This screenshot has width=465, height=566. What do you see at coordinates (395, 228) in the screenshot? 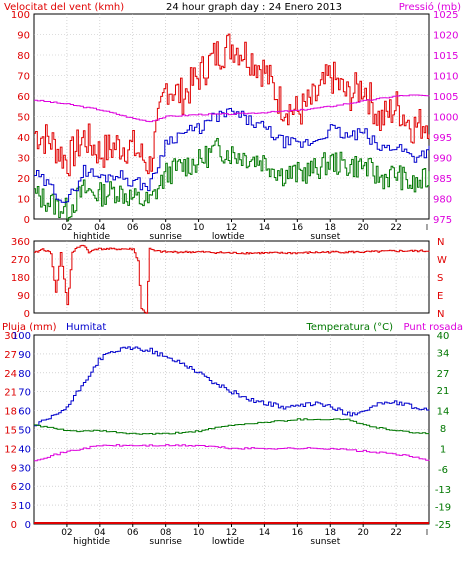
I see `p1-x-tick-label: 22` at bounding box center [395, 228].